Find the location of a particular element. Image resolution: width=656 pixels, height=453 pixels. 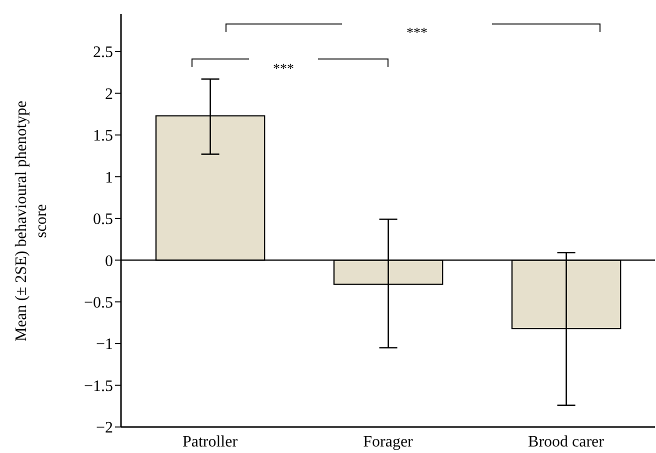

y-tick-label: 0 is located at coordinates (109, 261).